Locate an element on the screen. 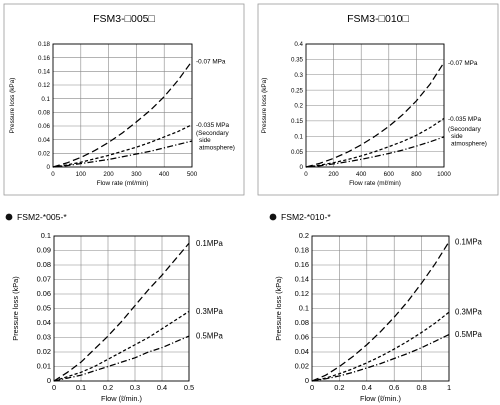  y-tick-label: 0.3 is located at coordinates (298, 75).